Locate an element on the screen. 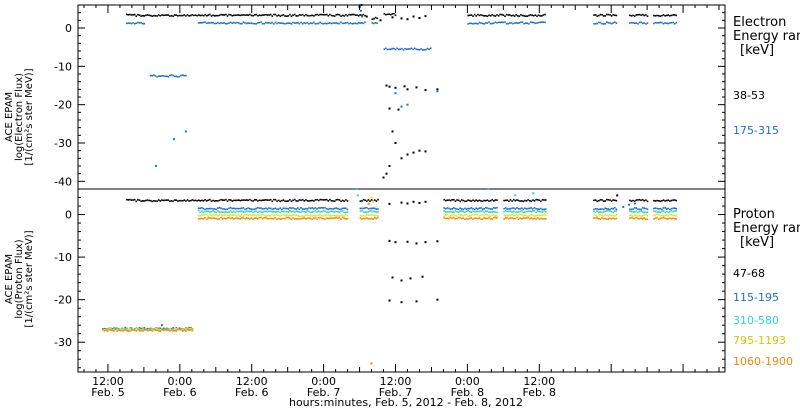 Image resolution: width=800 pixels, height=410 pixels. proton-legend-115-195: 115-195 is located at coordinates (756, 297).